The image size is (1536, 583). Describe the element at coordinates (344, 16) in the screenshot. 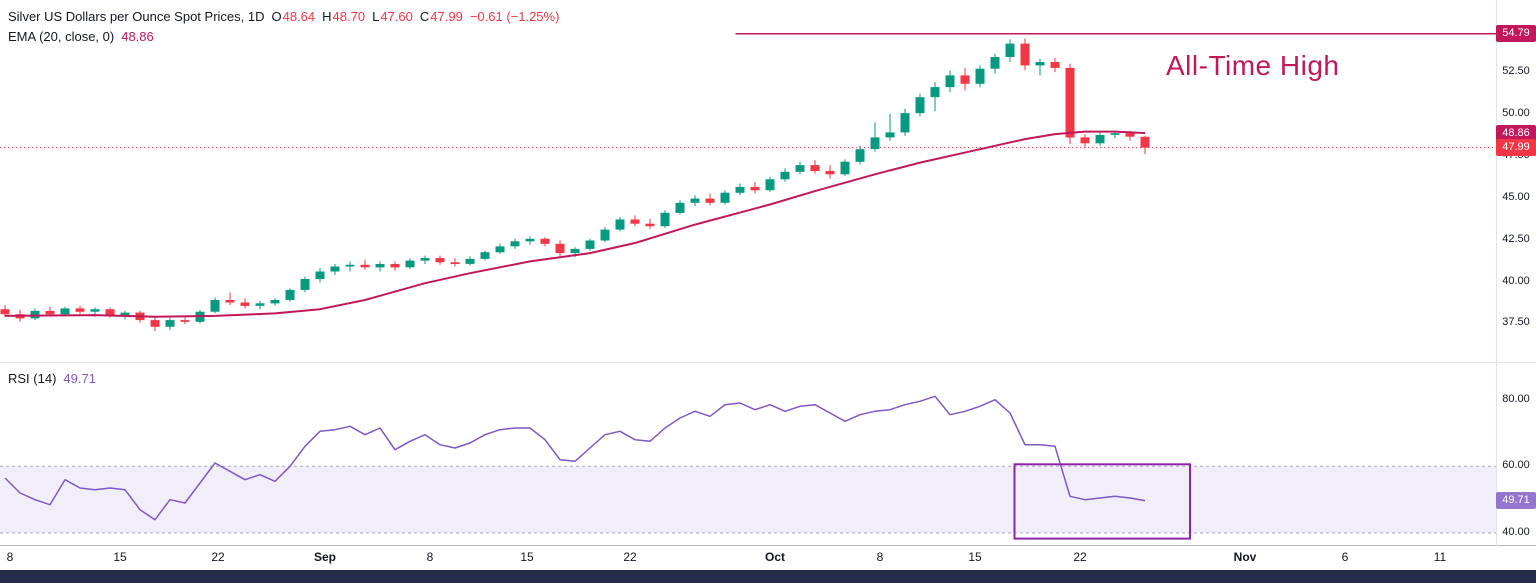

I see `high-value: H 48.70` at that location.